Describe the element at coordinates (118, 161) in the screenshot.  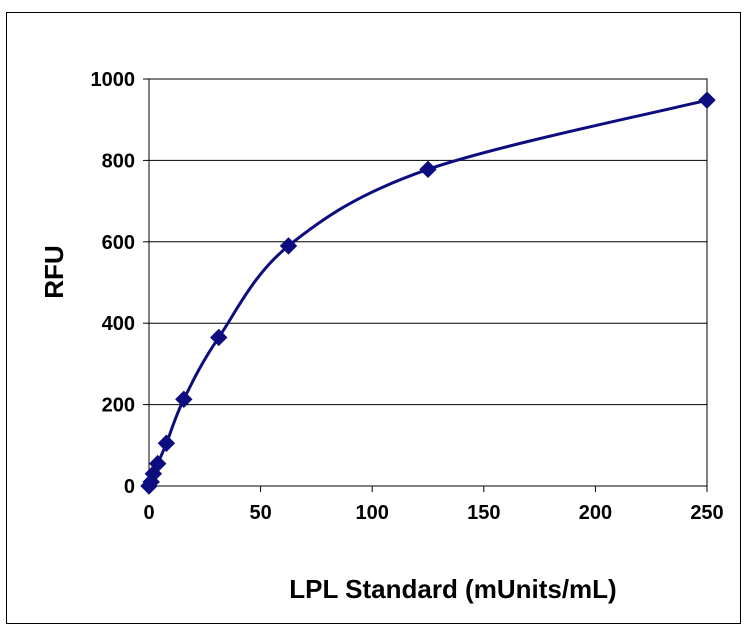
I see `y-tick-label: 800` at that location.